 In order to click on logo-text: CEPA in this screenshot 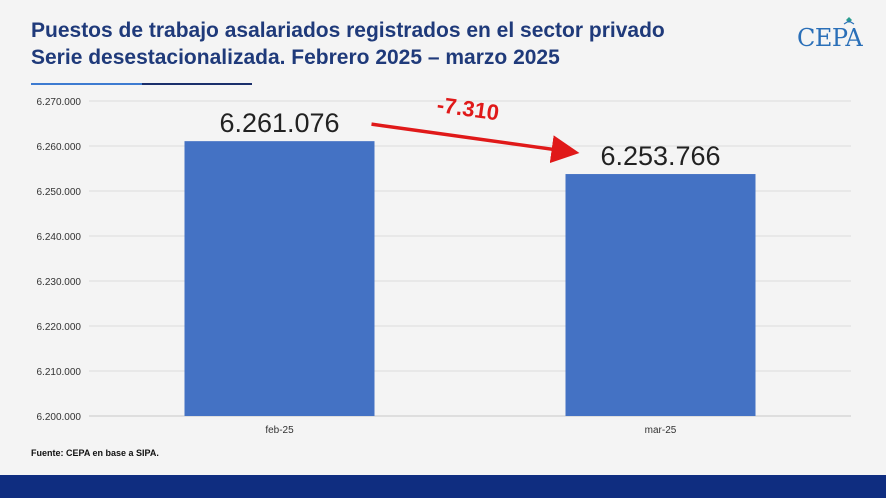, I will do `click(830, 38)`.